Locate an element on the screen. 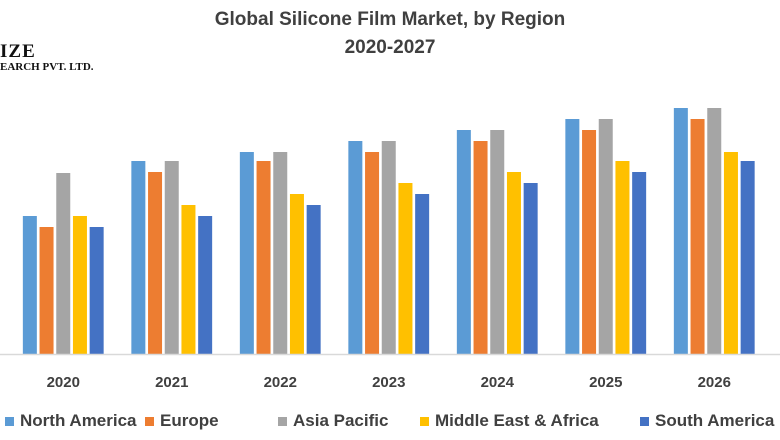 This screenshot has width=780, height=440. bar-2022-north-america is located at coordinates (246, 253).